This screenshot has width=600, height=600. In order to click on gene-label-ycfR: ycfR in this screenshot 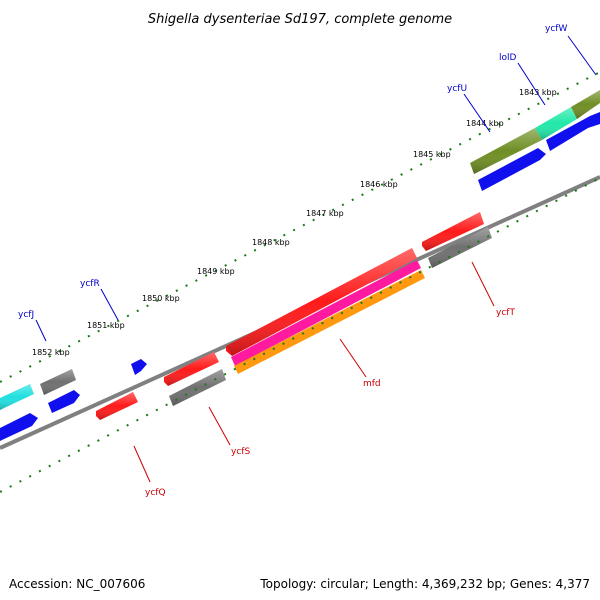, I will do `click(90, 284)`.